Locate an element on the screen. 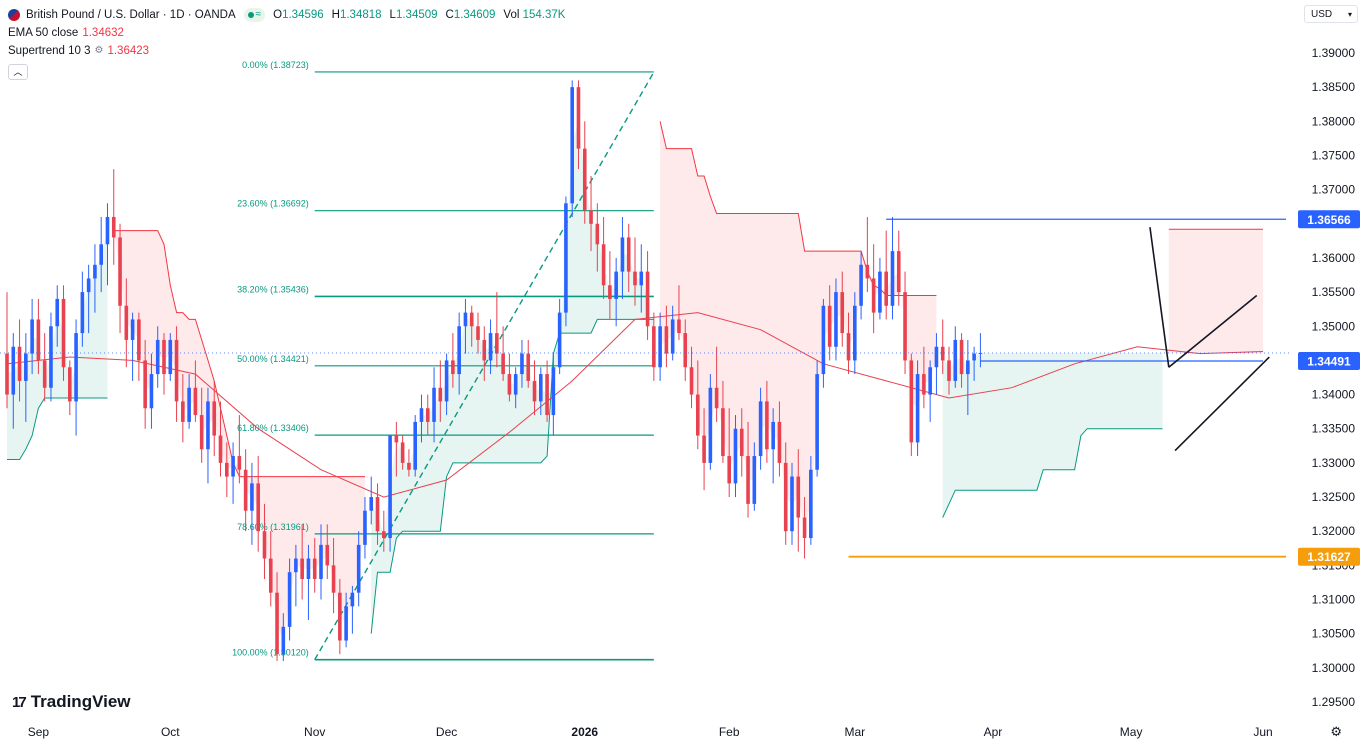 Image resolution: width=1366 pixels, height=742 pixels. x-tick-label-5: Feb is located at coordinates (729, 732).